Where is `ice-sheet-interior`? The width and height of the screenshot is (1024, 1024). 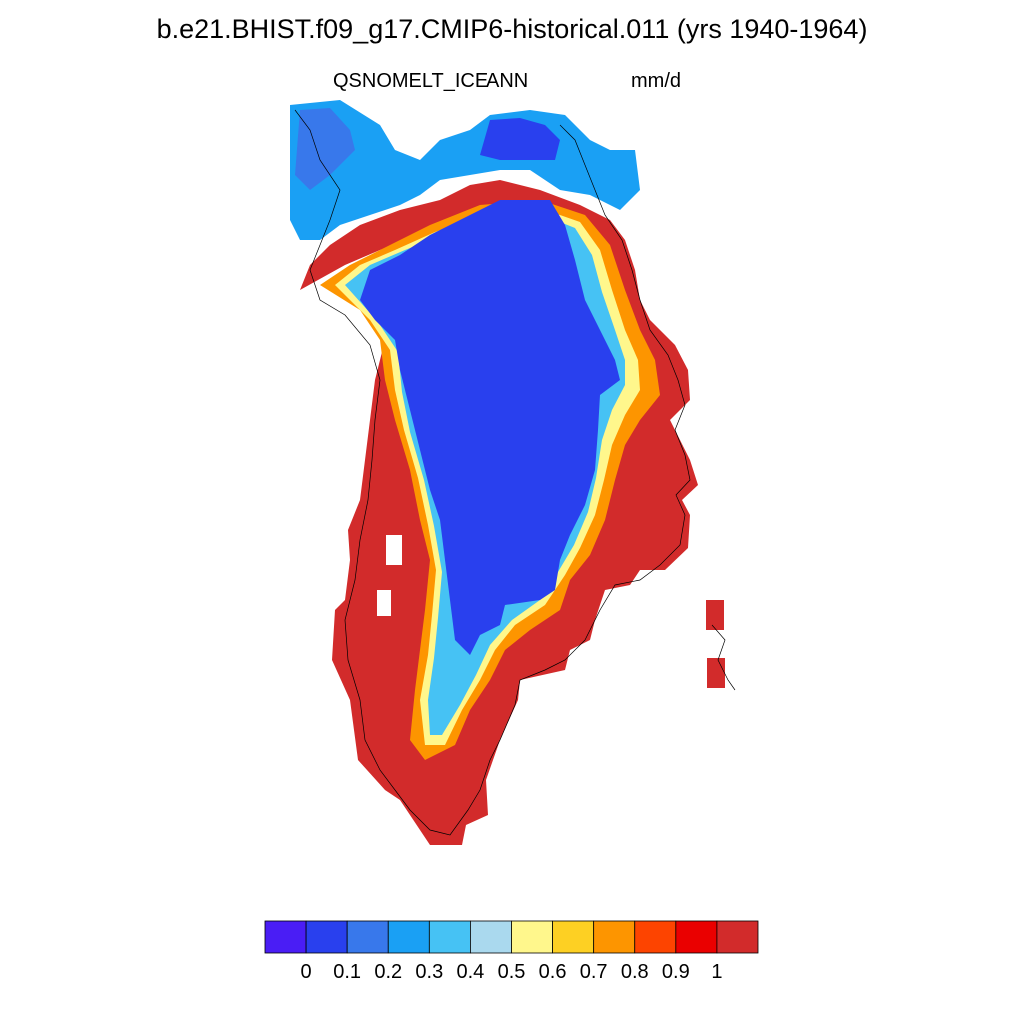 ice-sheet-interior is located at coordinates (490, 427).